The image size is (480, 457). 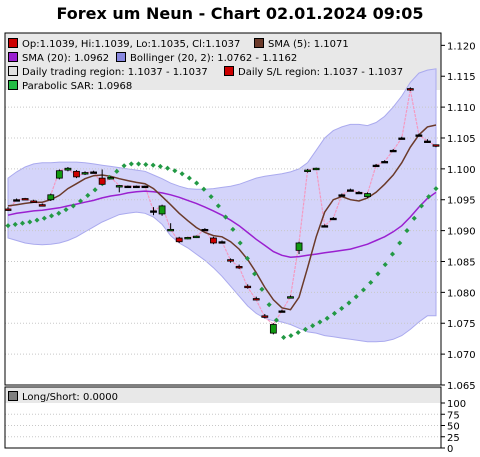 I want to click on y-tick-label: 1.105, so click(x=461, y=139).